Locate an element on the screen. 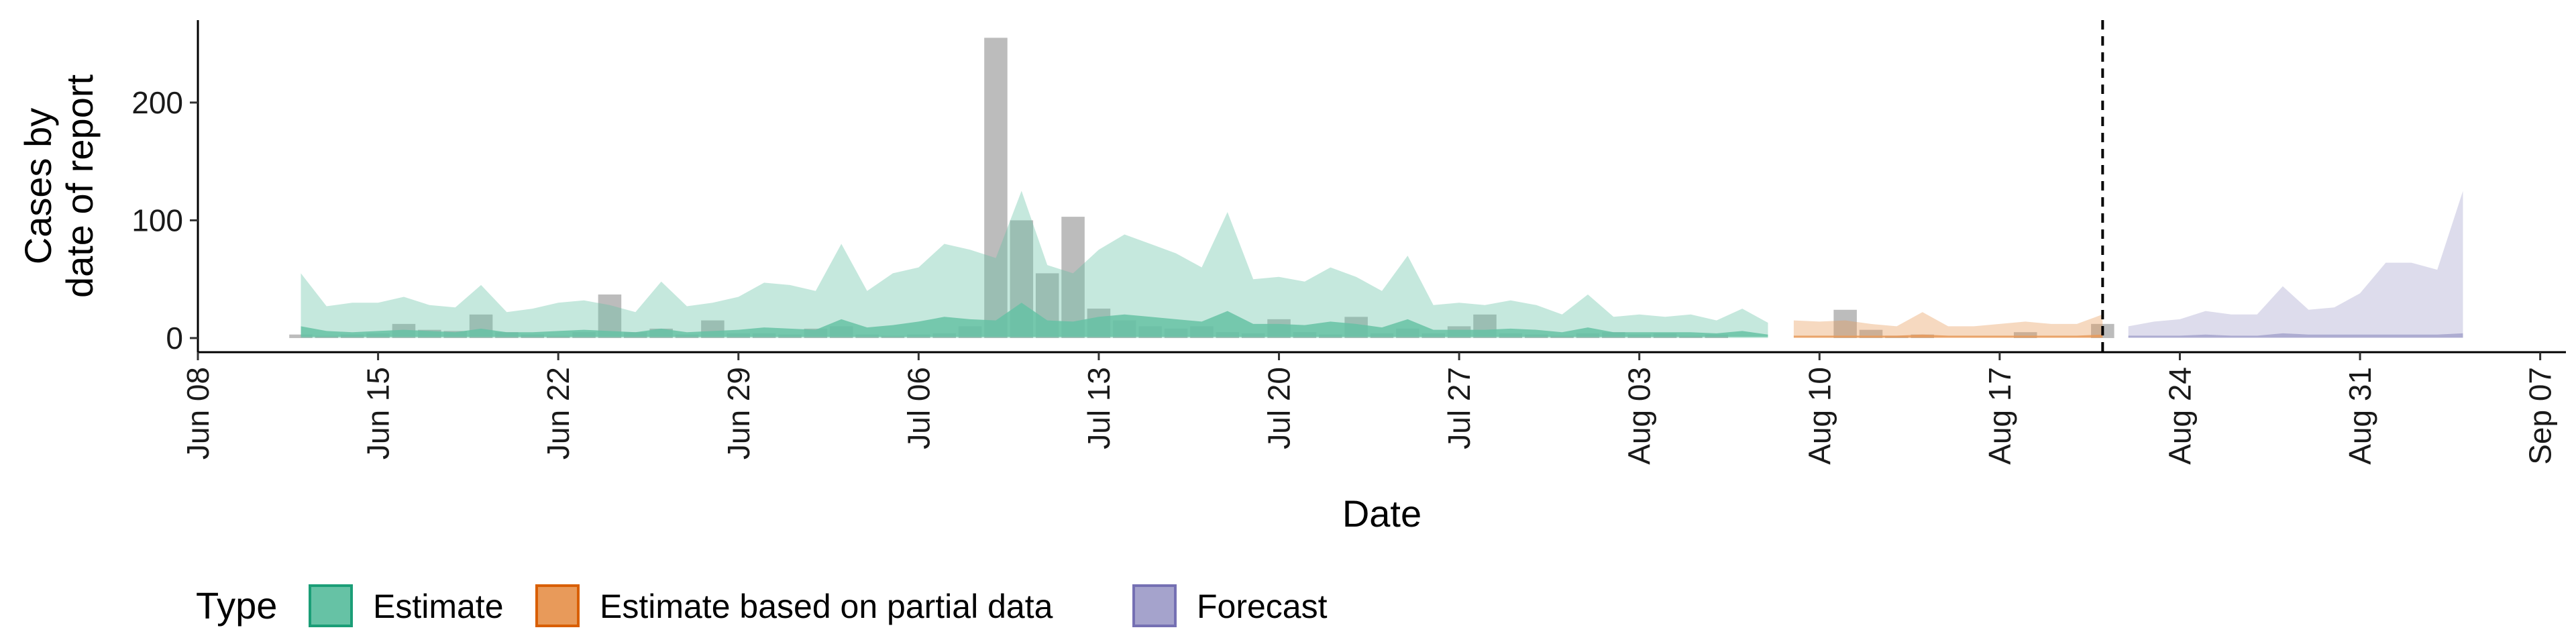  legend-label-0: Estimate is located at coordinates (438, 606).